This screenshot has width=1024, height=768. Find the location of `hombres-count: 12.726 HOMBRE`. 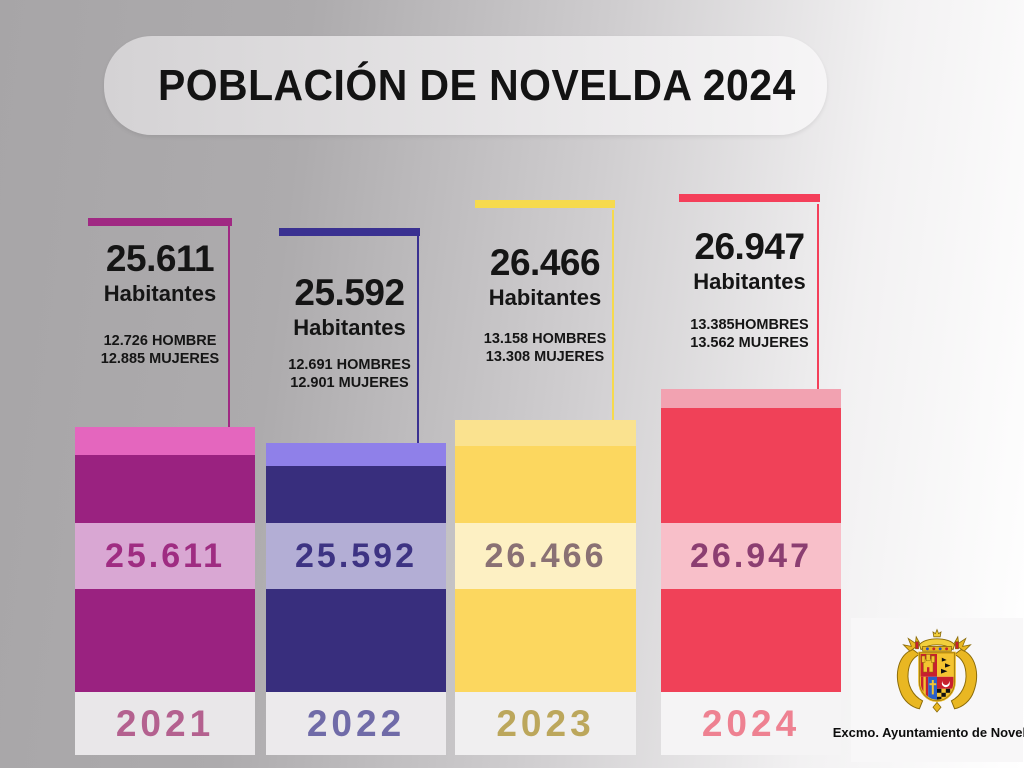

hombres-count: 12.726 HOMBRE is located at coordinates (160, 341).